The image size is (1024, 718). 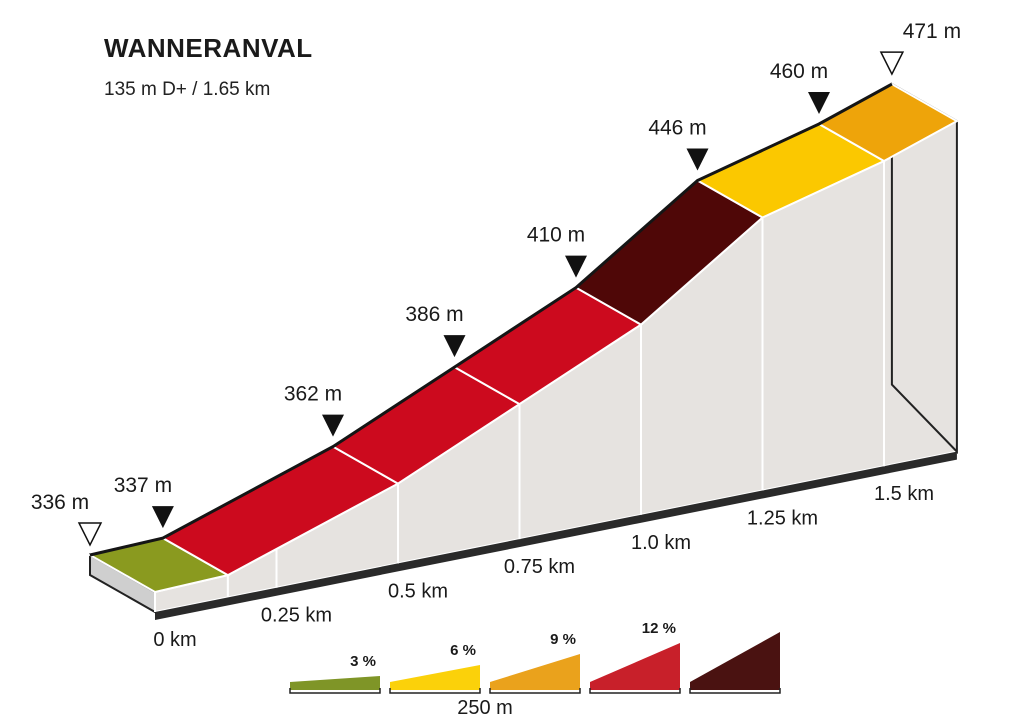 What do you see at coordinates (661, 543) in the screenshot?
I see `x-tick-label: 1.0 km` at bounding box center [661, 543].